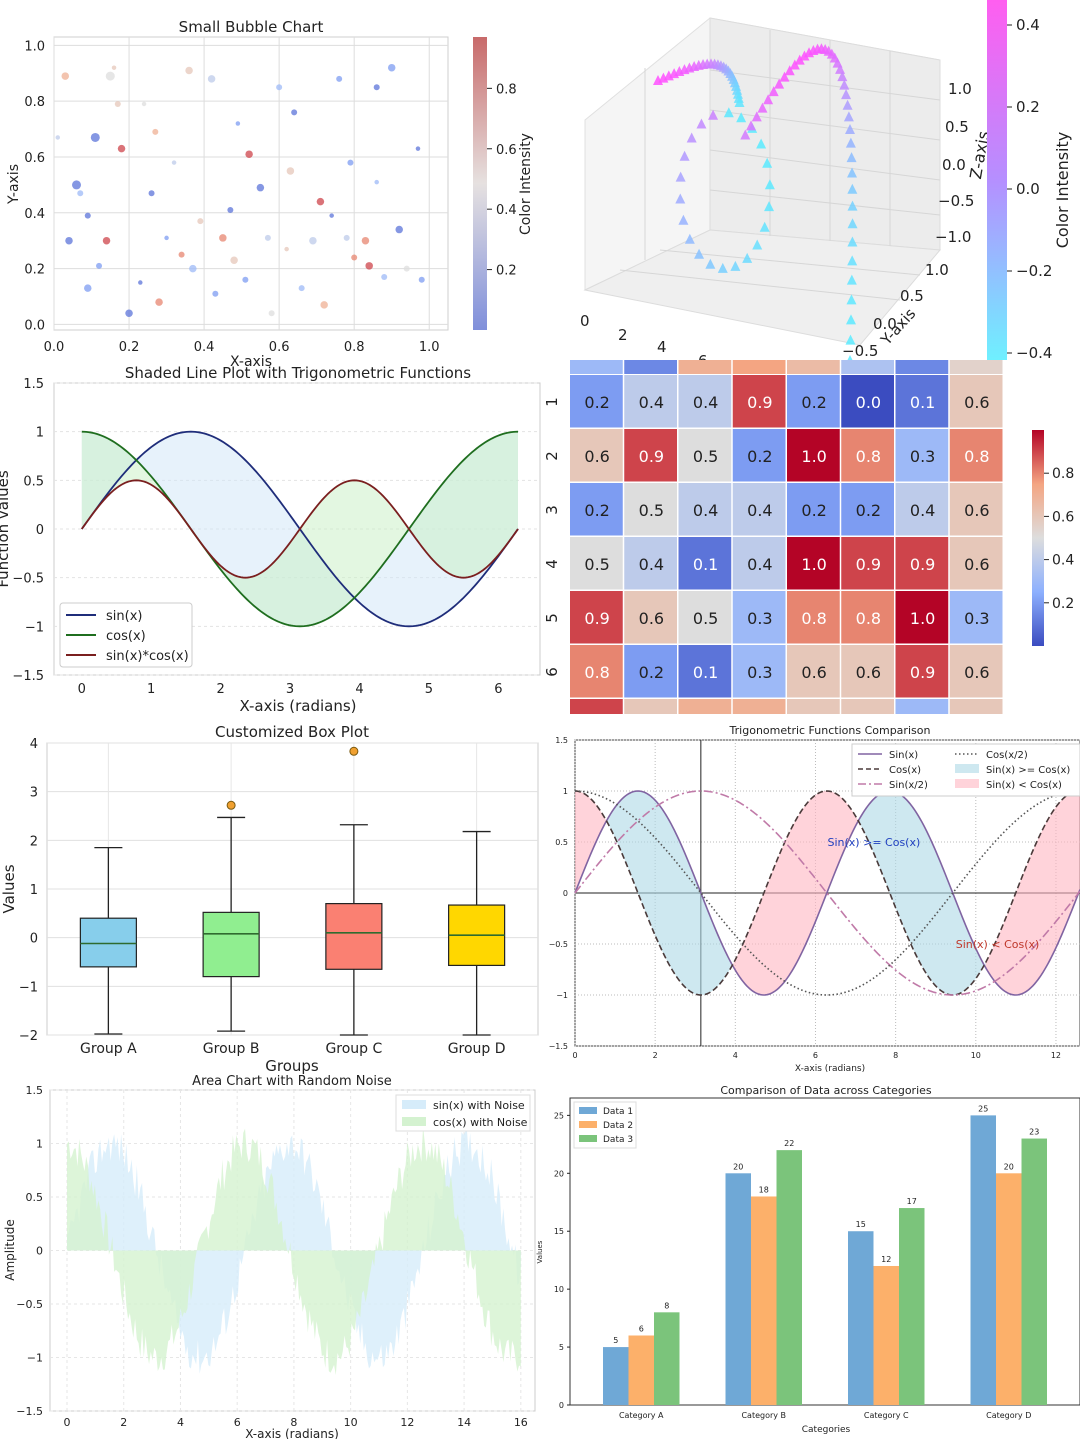 The image size is (1080, 1439). What do you see at coordinates (359, 689) in the screenshot?
I see `shaded-x-tick-4: 4` at bounding box center [359, 689].